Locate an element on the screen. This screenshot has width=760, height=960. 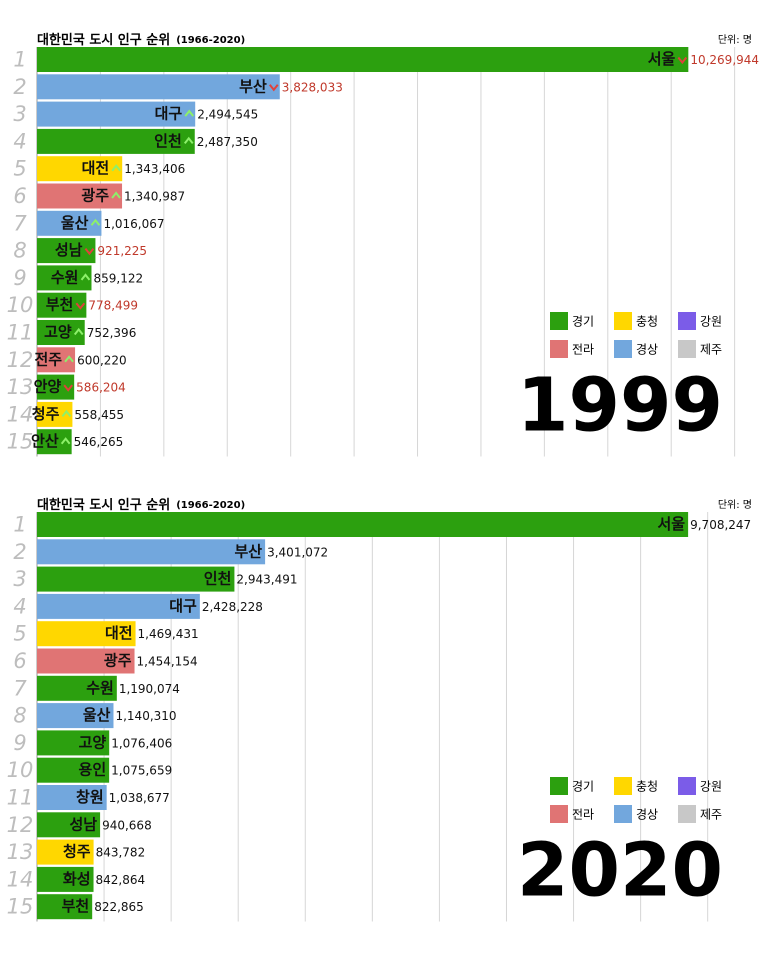
value-label: 1,140,310 is located at coordinates (145, 716).